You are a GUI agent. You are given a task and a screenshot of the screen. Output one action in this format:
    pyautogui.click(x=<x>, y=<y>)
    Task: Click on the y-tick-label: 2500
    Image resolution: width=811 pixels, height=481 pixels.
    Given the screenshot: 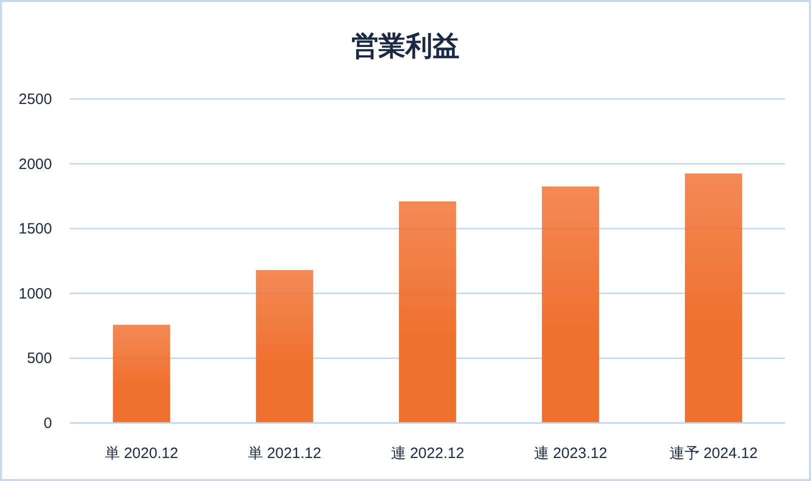 What is the action you would take?
    pyautogui.click(x=35, y=99)
    